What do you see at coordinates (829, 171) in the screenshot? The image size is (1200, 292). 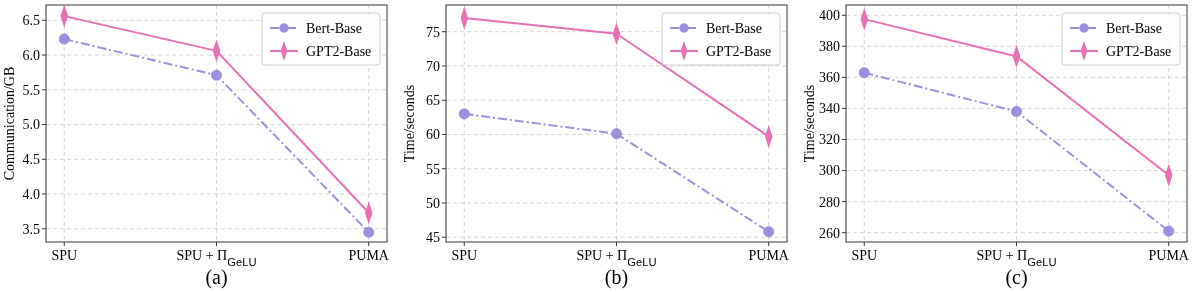 I see `y-tick-label: 300` at bounding box center [829, 171].